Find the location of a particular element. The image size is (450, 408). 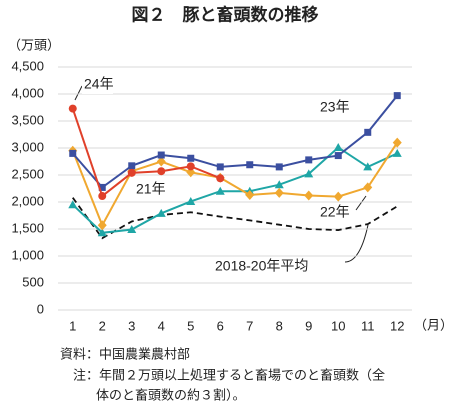

y-unit: （万頭） is located at coordinates (34, 44).